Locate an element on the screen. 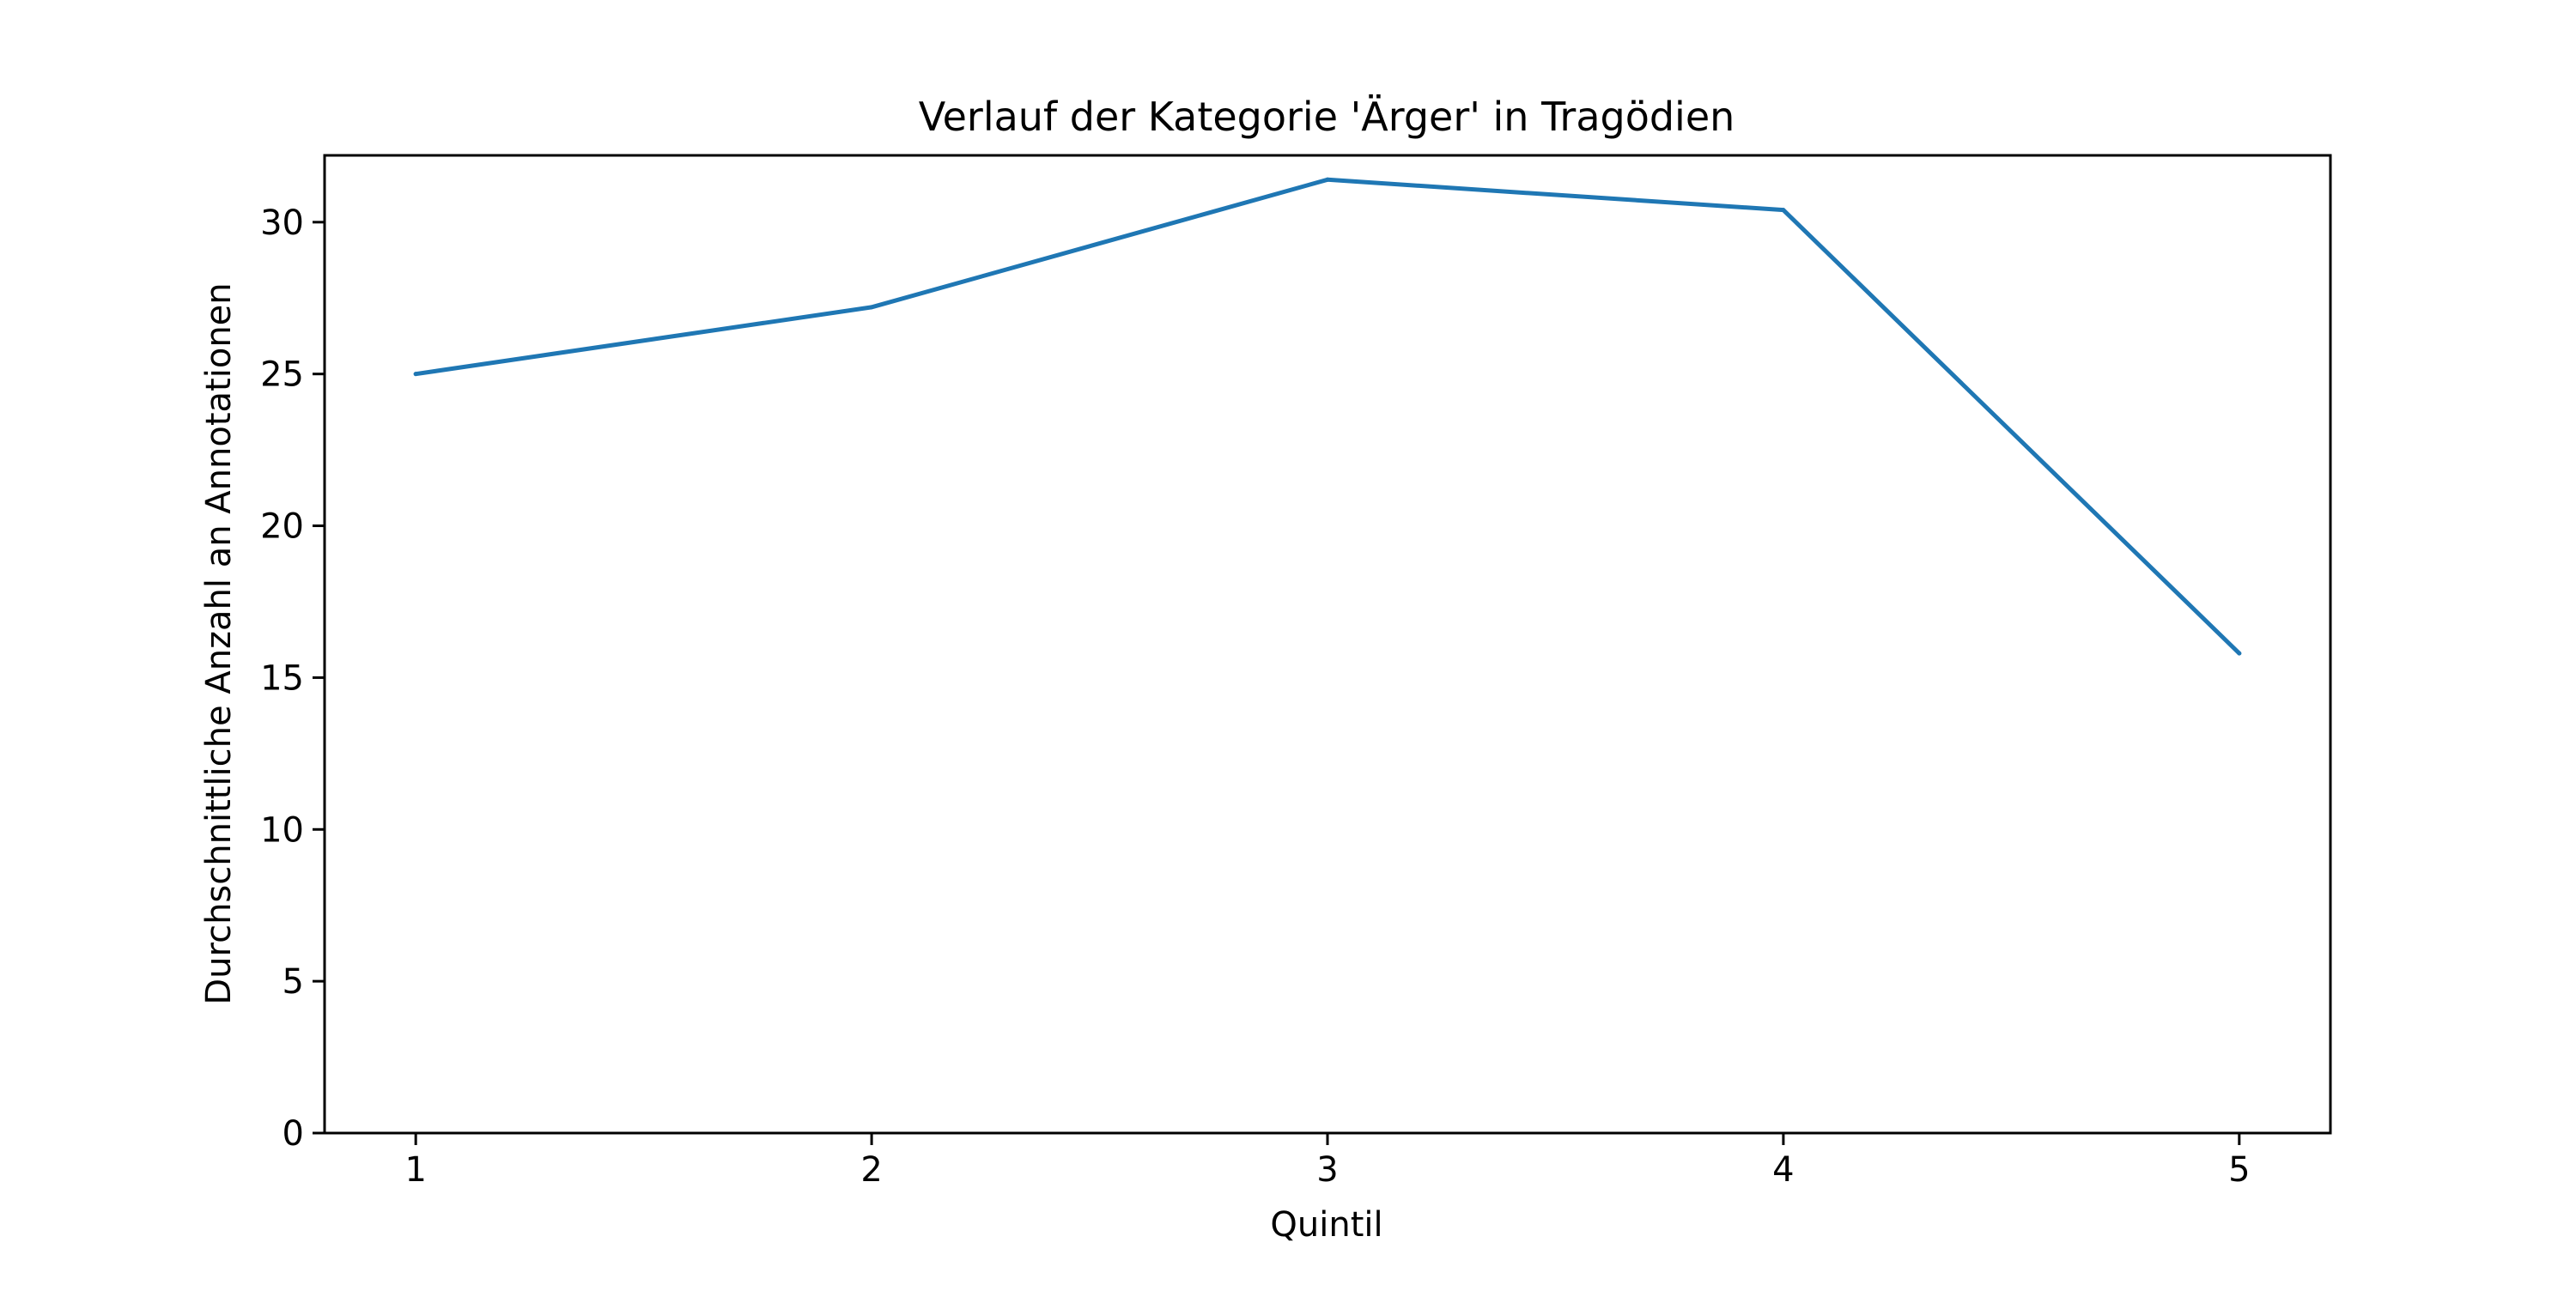 The width and height of the screenshot is (2576, 1291). x-tick-label: 2 is located at coordinates (871, 1170).